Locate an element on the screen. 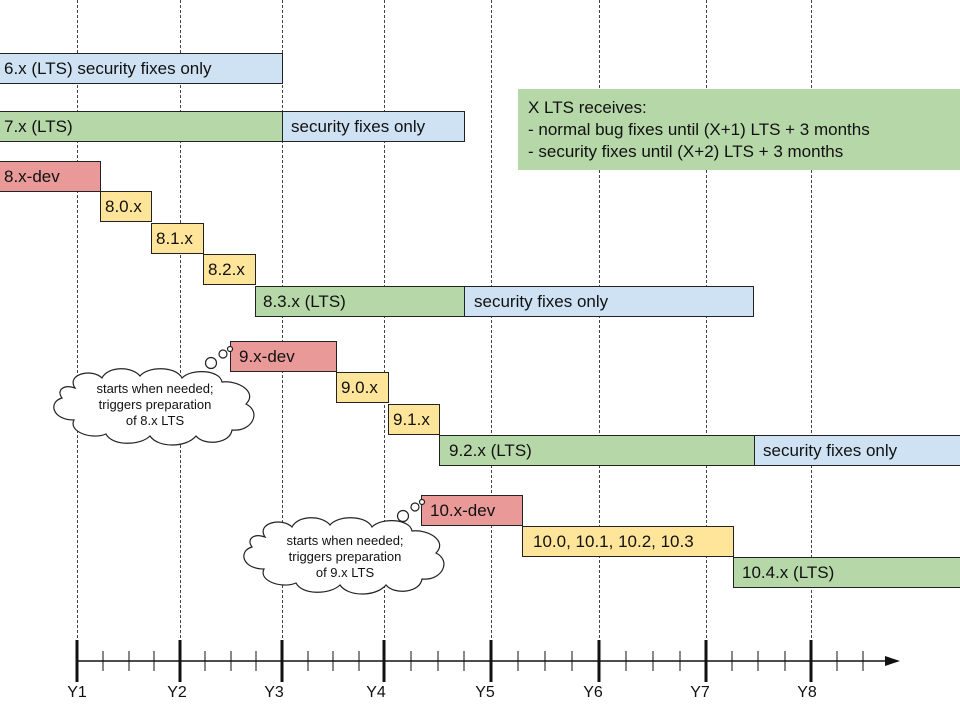  bar-7x-lts: 7.x (LTS) is located at coordinates (141, 126).